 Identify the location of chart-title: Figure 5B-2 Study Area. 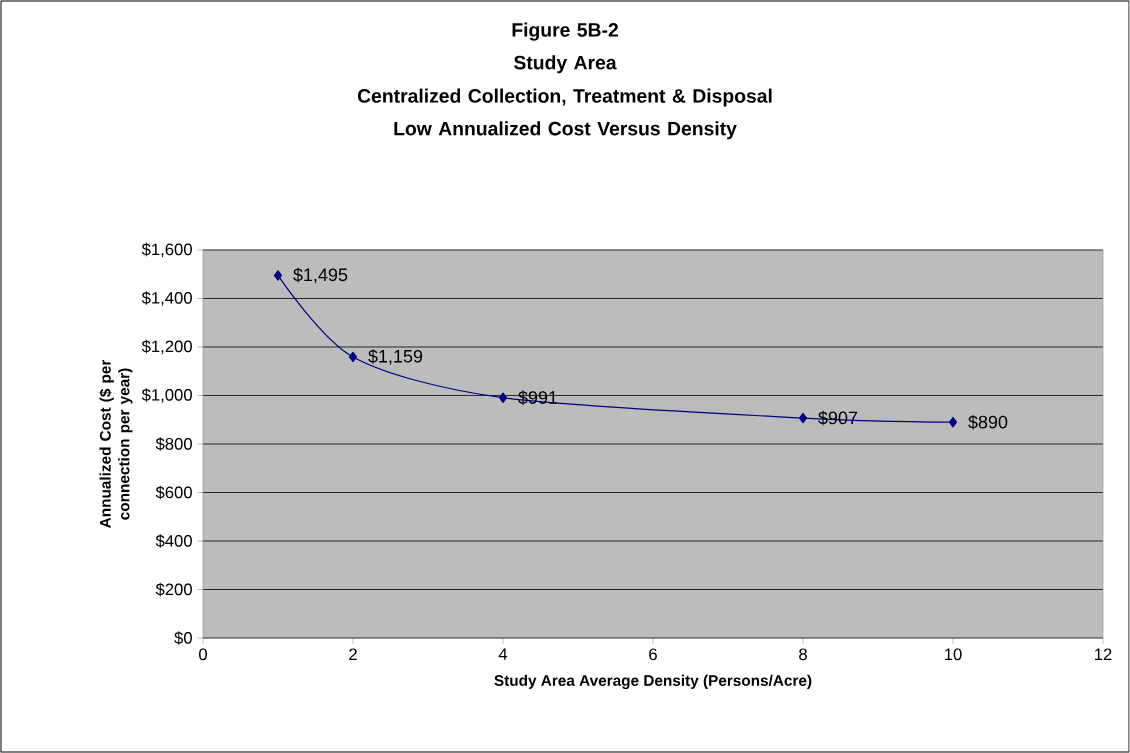
(565, 48).